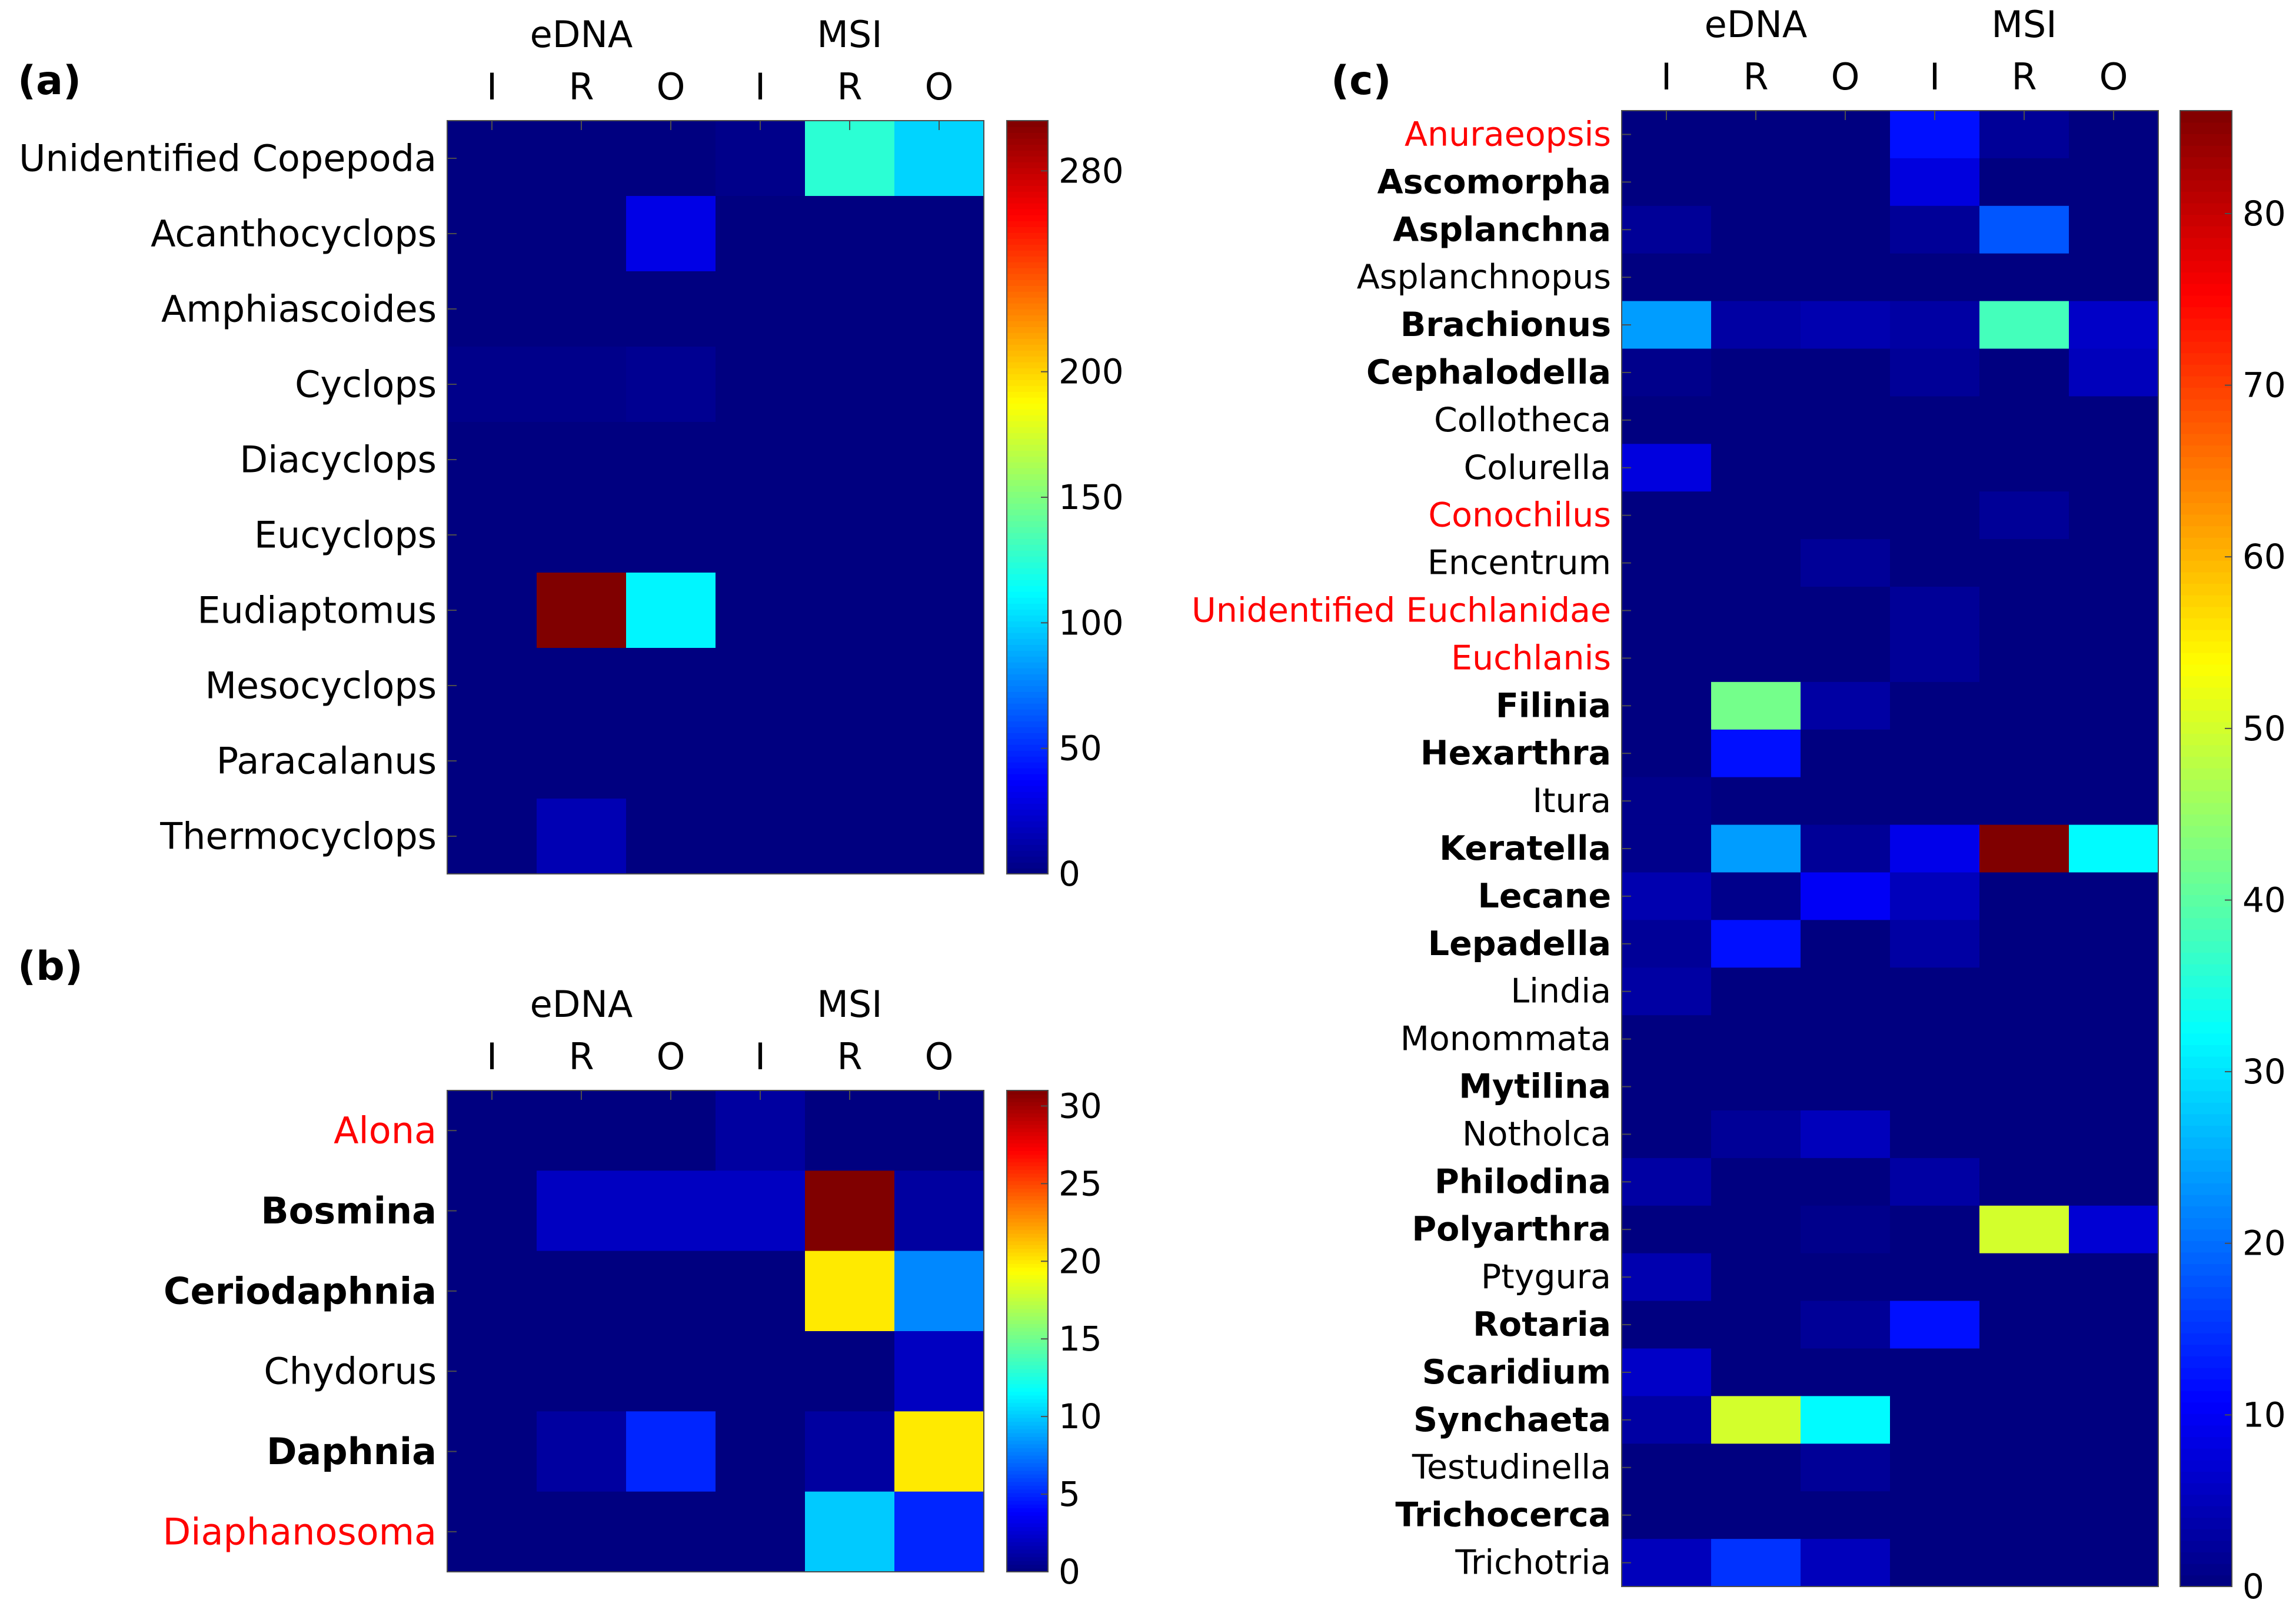 The height and width of the screenshot is (1613, 2296). I want to click on row-label: Asplanchnopus, so click(1484, 277).